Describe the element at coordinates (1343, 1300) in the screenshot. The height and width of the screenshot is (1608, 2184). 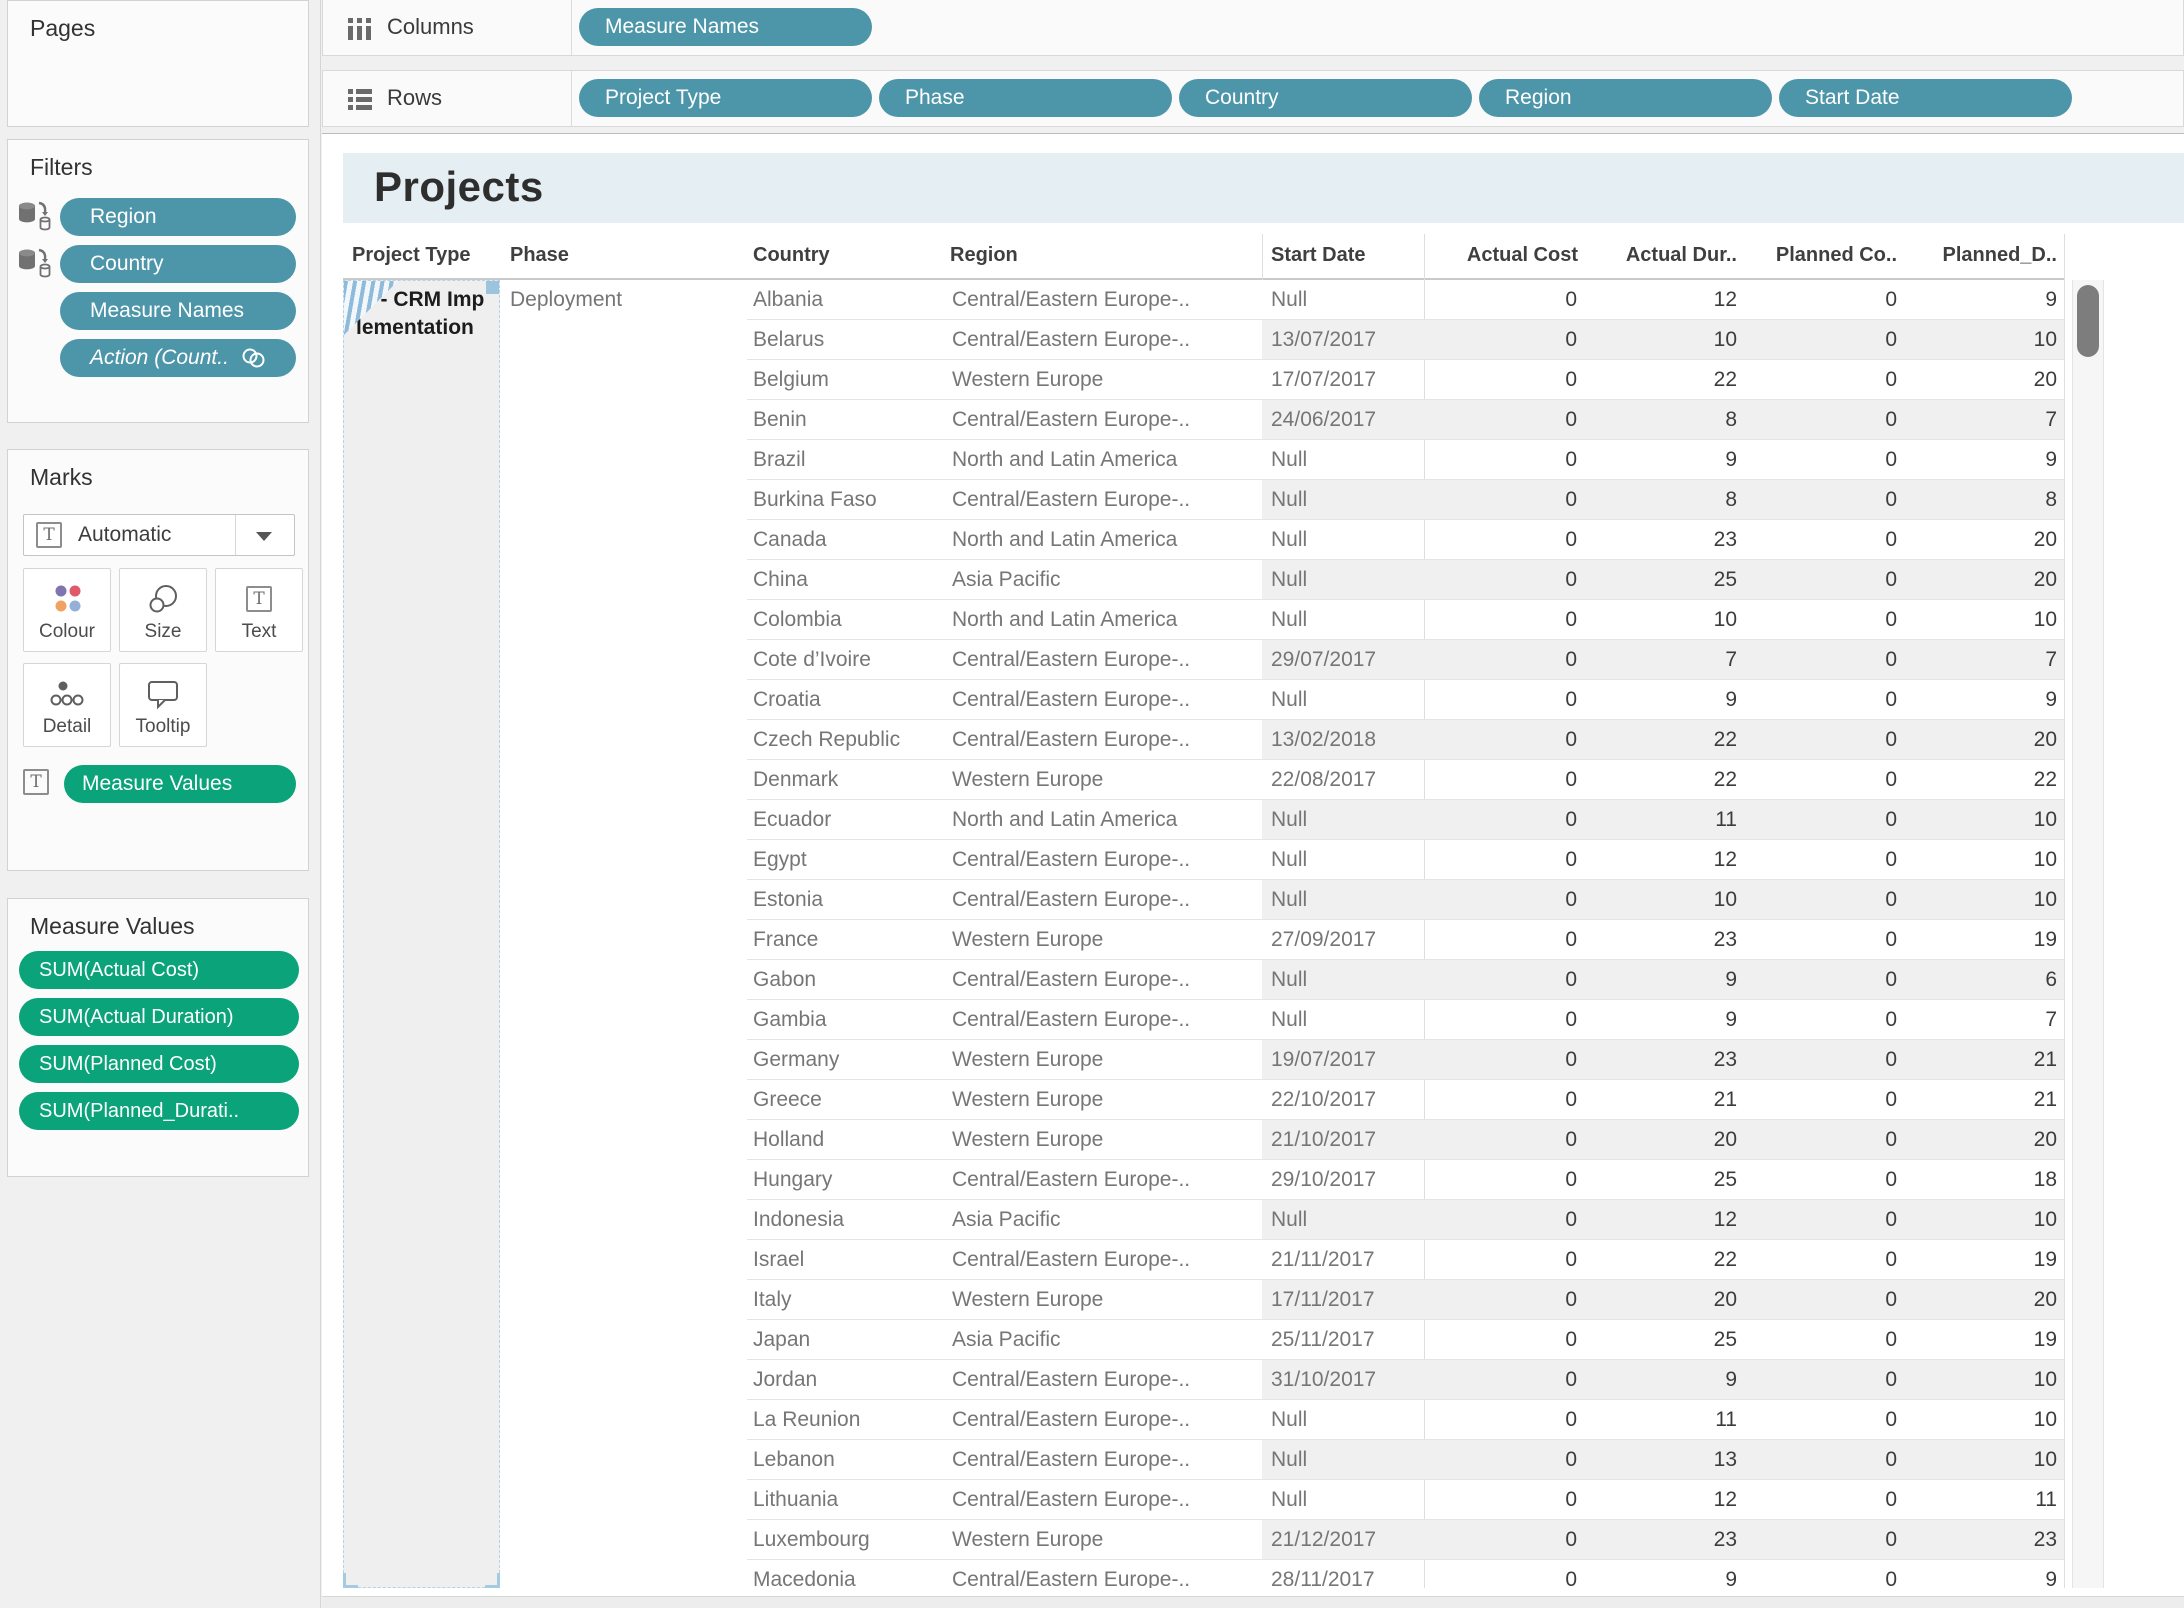
I see `start-date-cell: 17/11/2017` at that location.